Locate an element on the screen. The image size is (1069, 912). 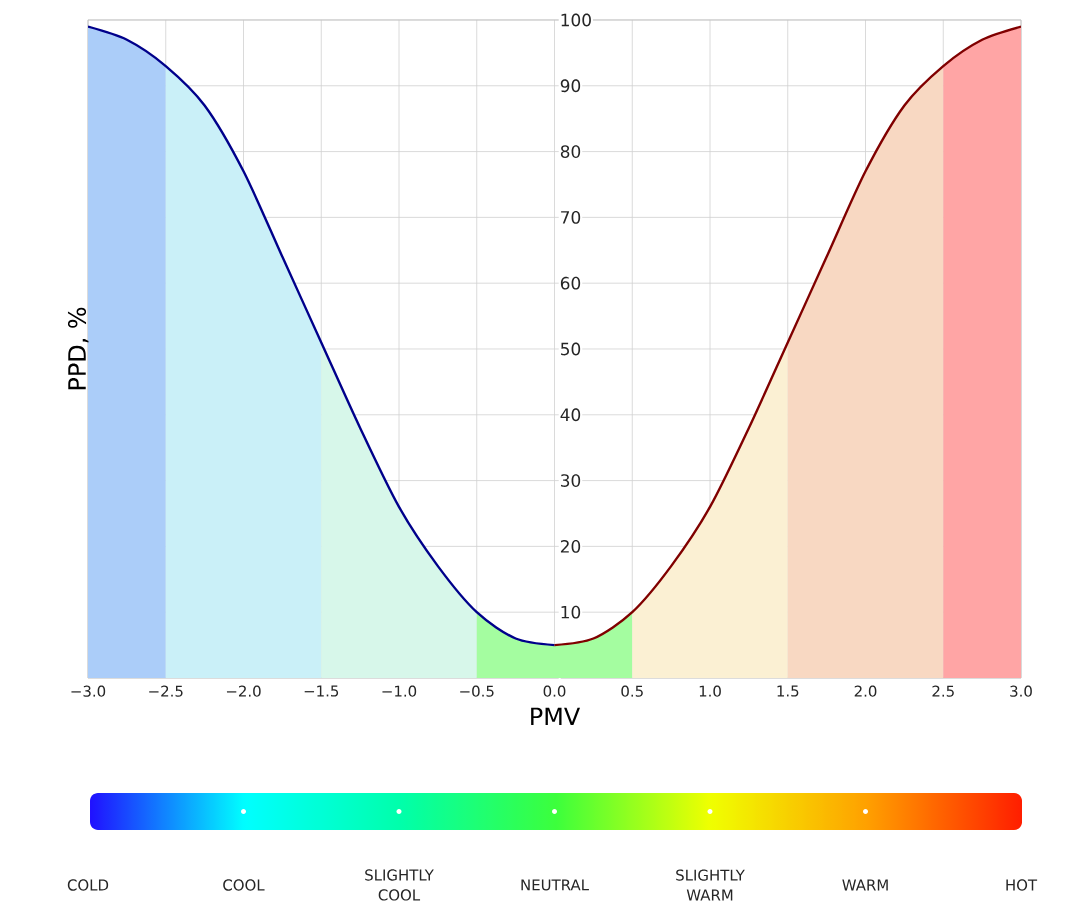
text: COLD is located at coordinates (88, 885).